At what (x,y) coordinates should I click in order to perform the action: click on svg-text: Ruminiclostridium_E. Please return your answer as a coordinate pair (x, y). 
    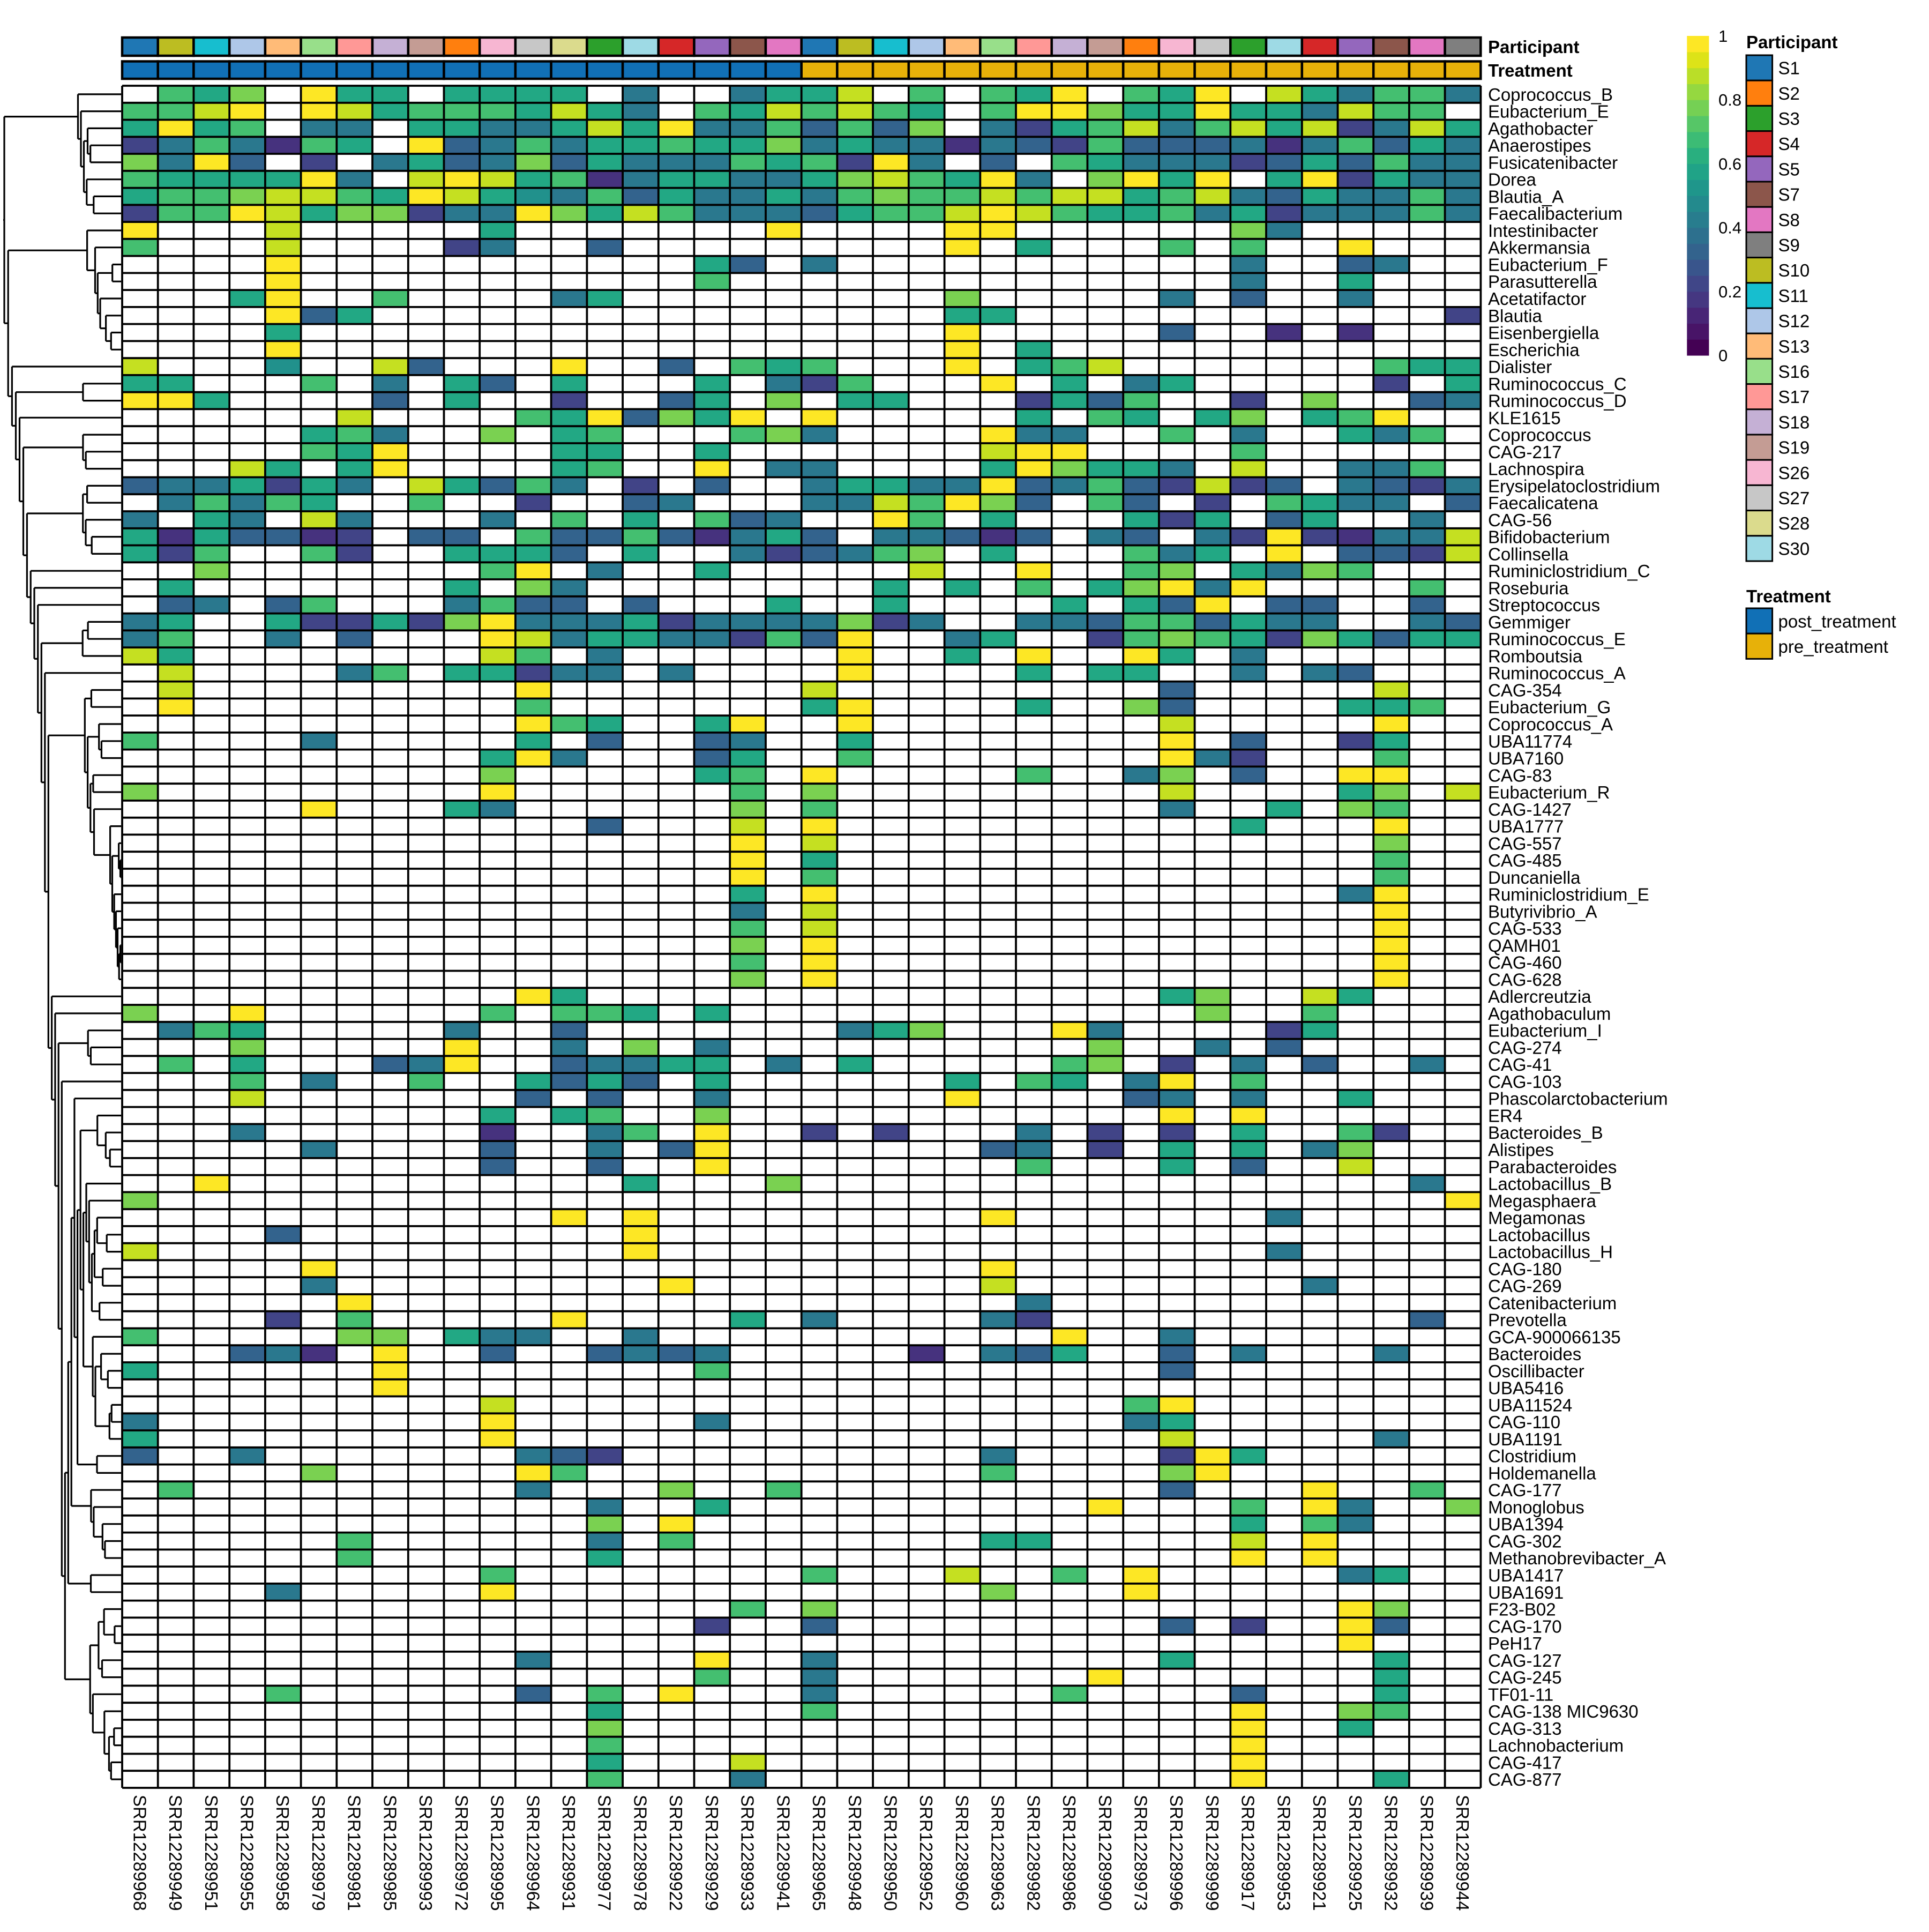
    Looking at the image, I should click on (1569, 895).